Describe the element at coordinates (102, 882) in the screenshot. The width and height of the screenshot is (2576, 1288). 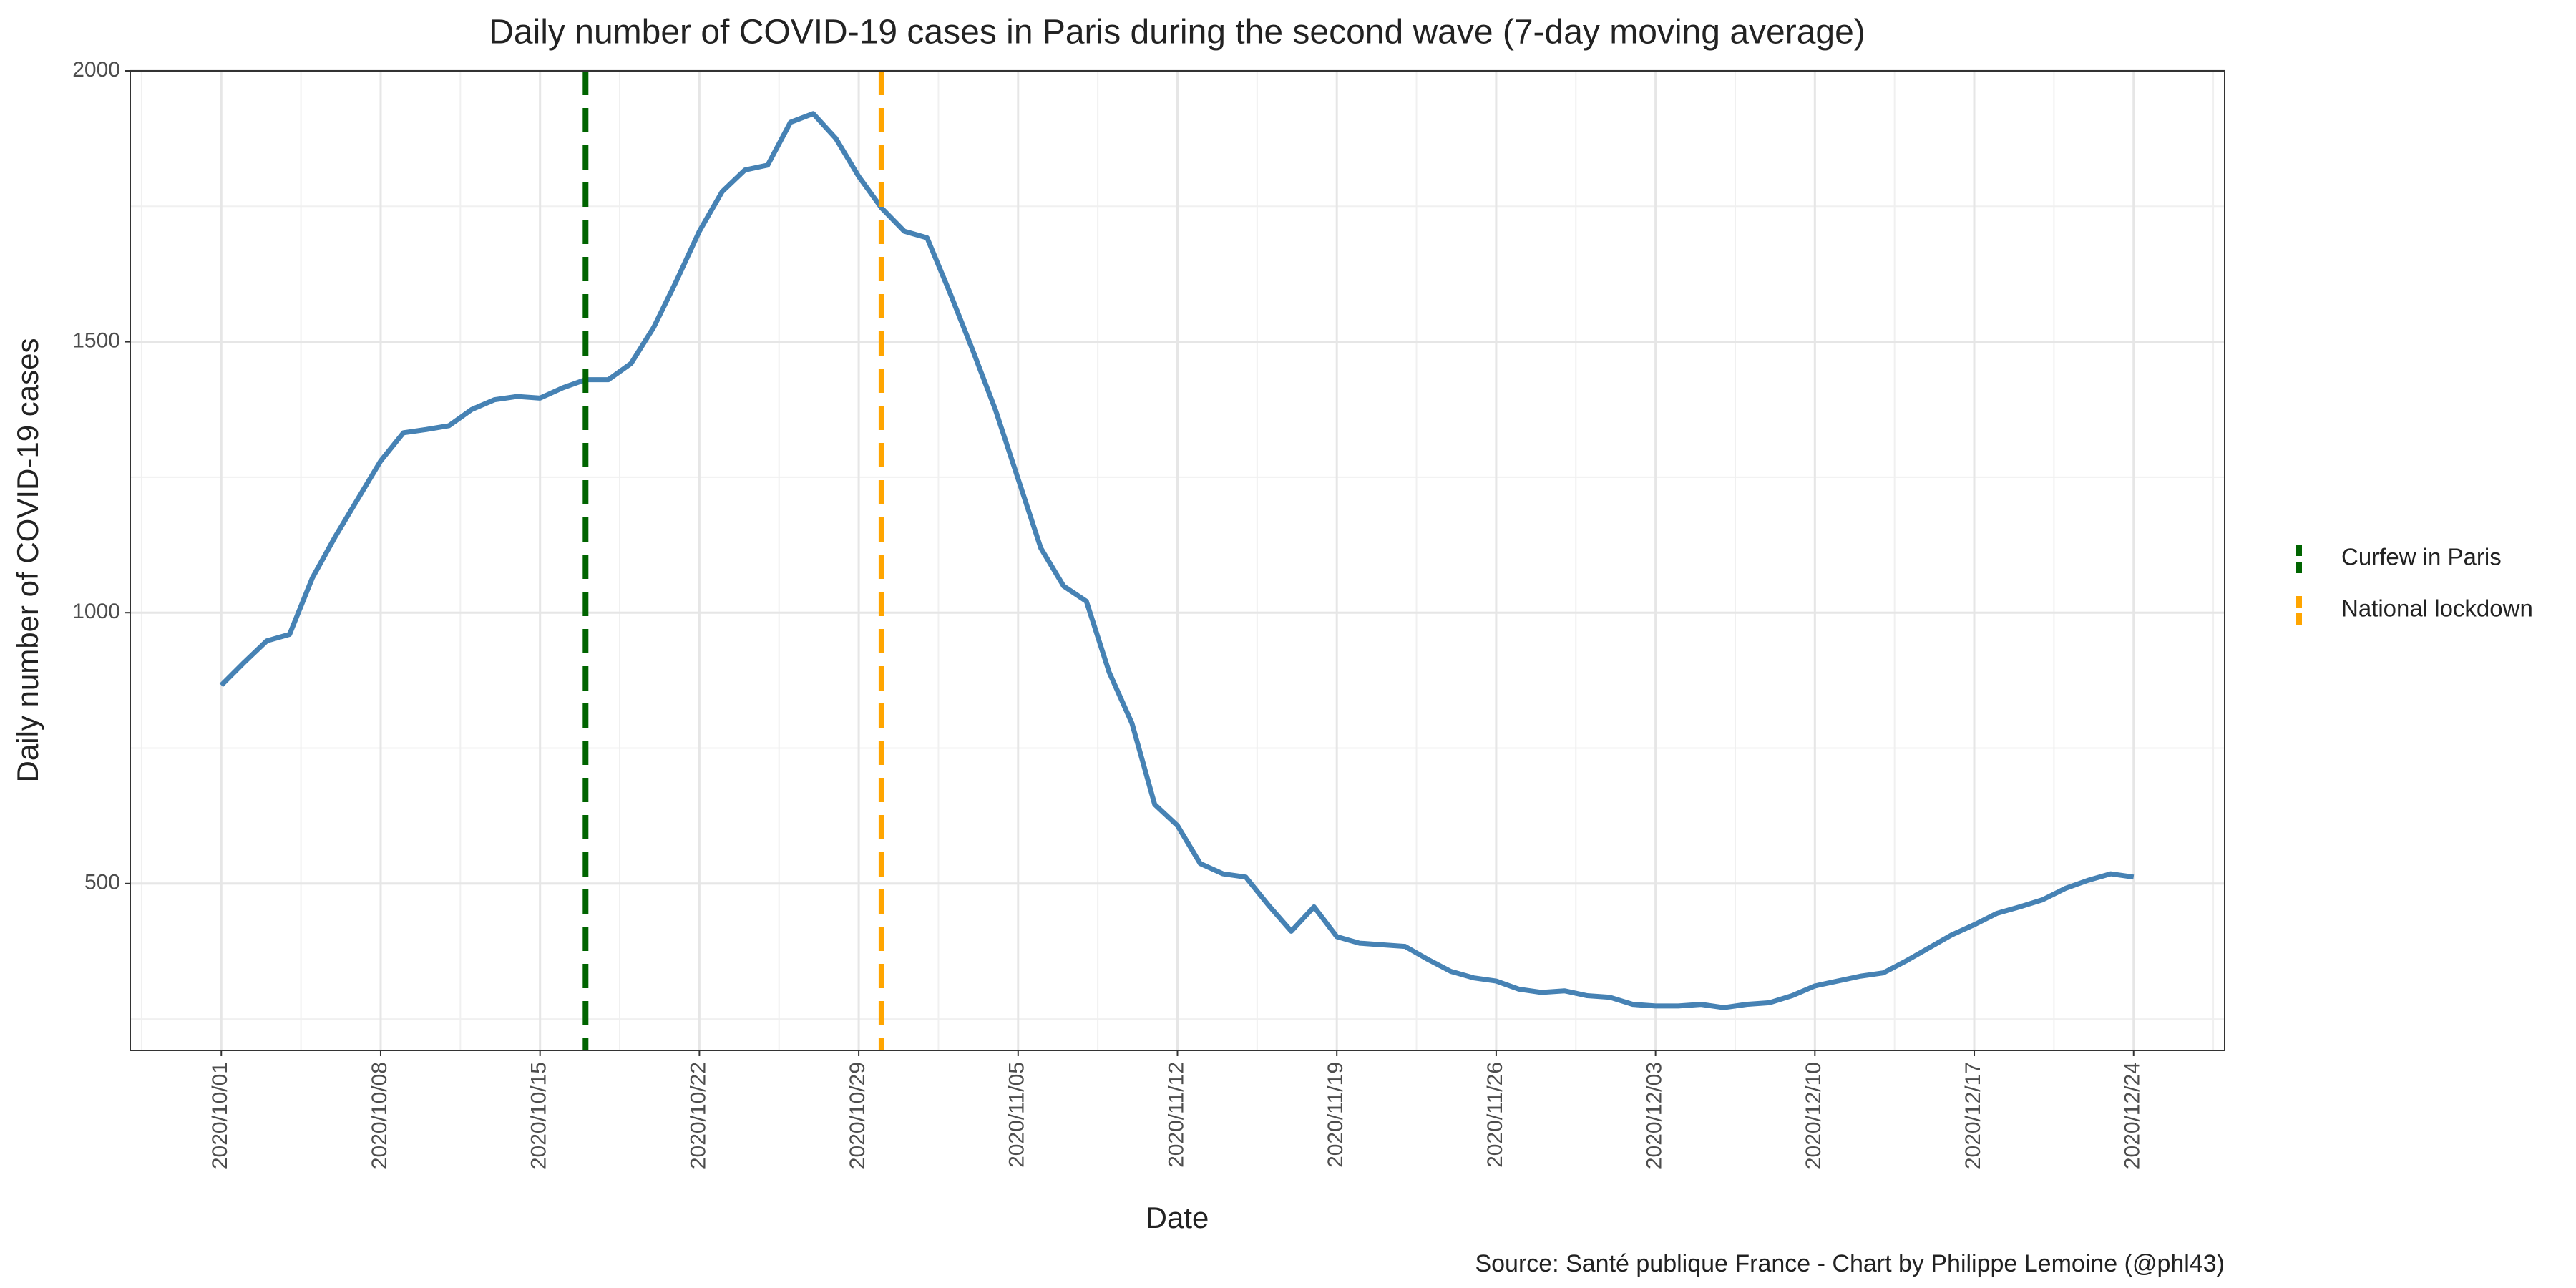
I see `y-tick-label: 500` at that location.